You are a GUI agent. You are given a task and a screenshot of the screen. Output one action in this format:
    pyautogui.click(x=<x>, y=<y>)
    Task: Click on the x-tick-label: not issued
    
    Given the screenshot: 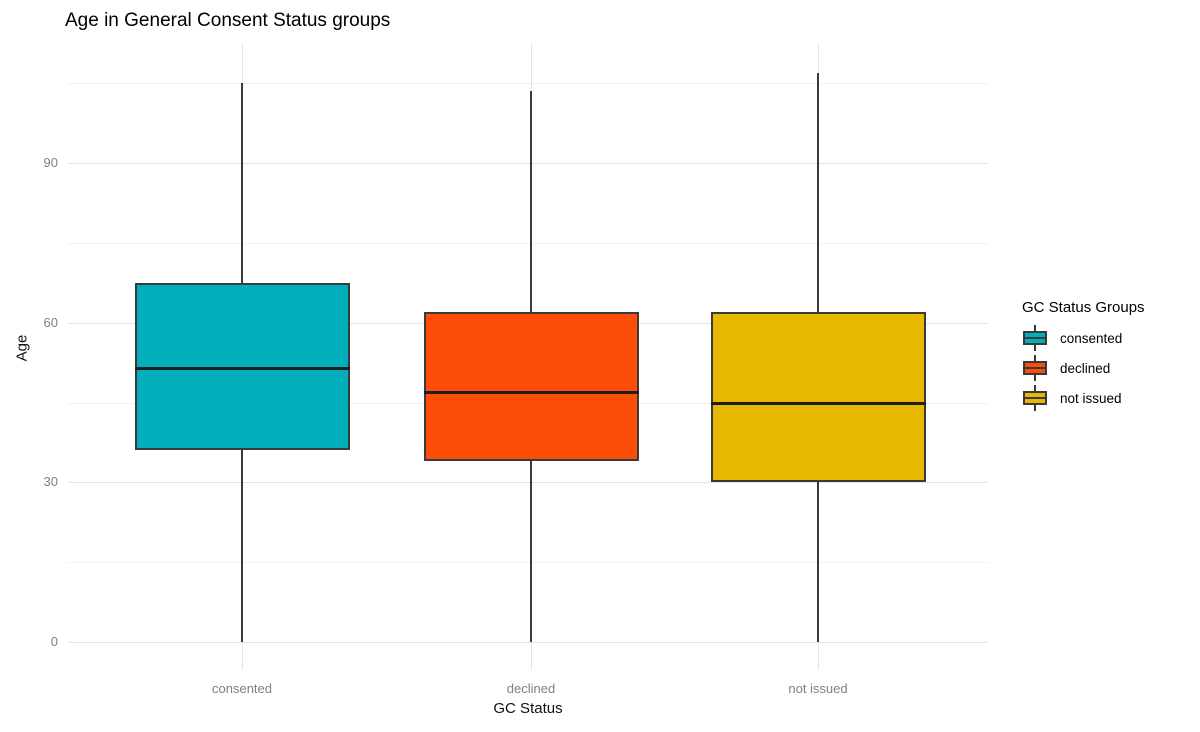 What is the action you would take?
    pyautogui.click(x=818, y=688)
    